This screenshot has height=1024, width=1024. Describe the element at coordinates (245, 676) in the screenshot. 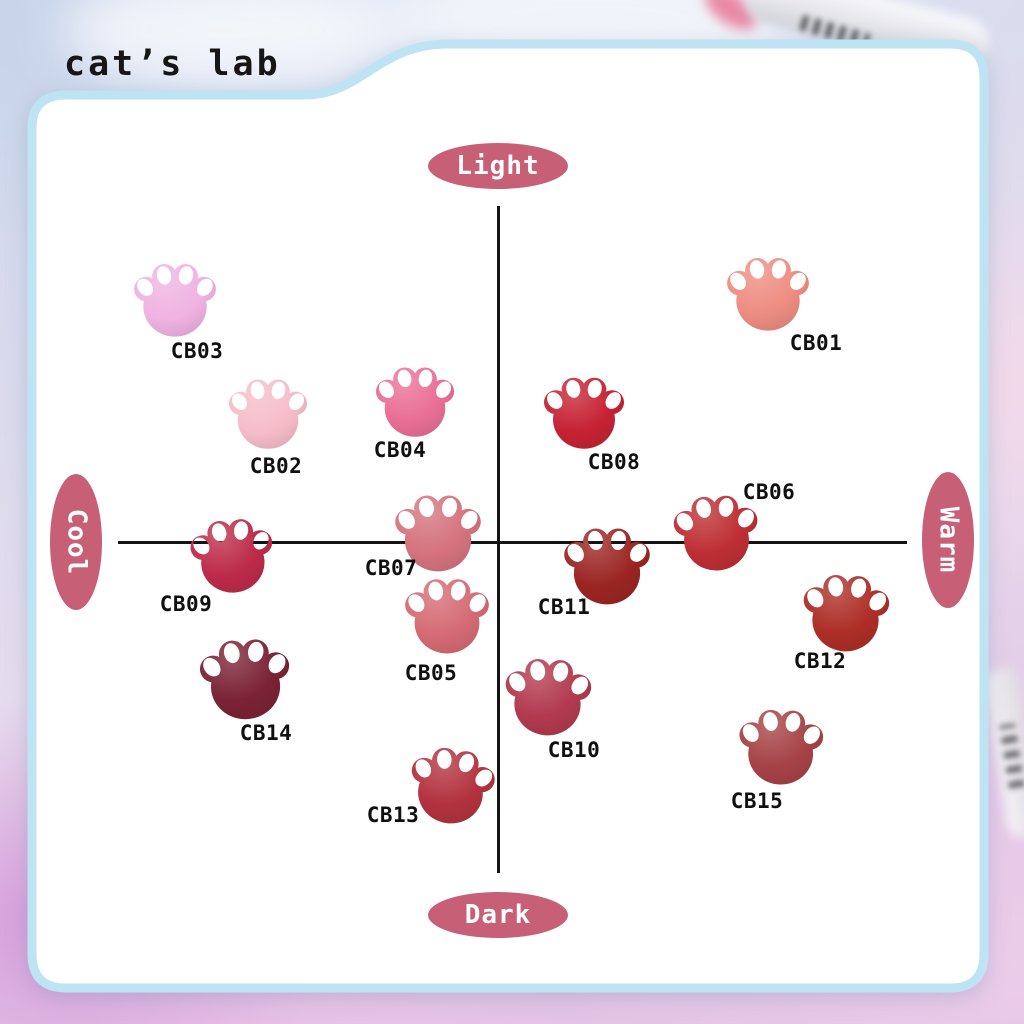

I see `paw-swatch-CB14` at that location.